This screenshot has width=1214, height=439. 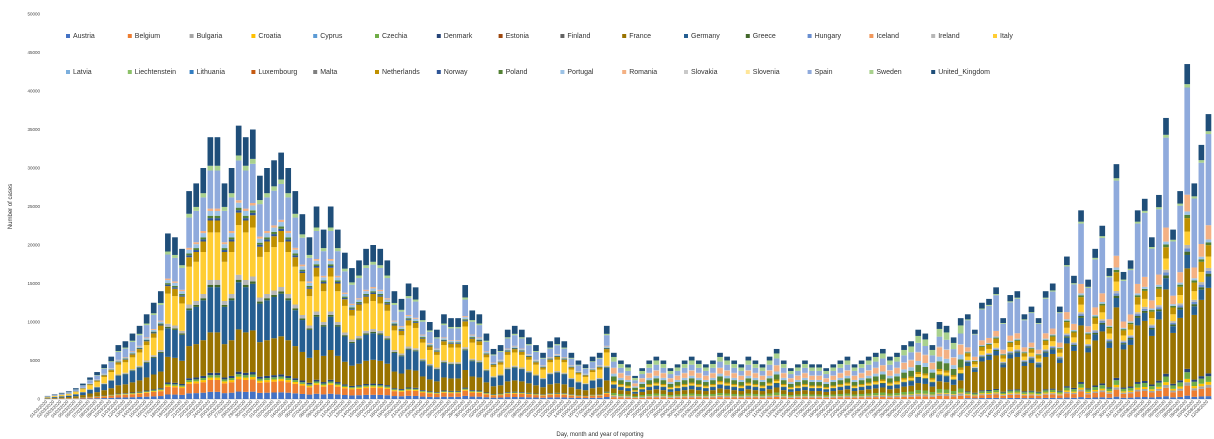 What do you see at coordinates (828, 36) in the screenshot?
I see `legend-label: Hungary` at bounding box center [828, 36].